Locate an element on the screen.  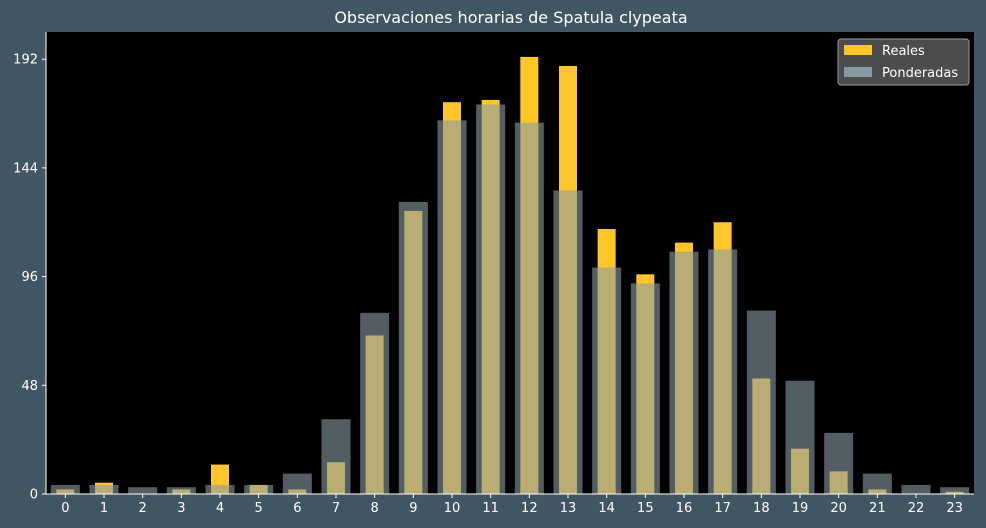
x-tick-label-7: 7 is located at coordinates (336, 508).